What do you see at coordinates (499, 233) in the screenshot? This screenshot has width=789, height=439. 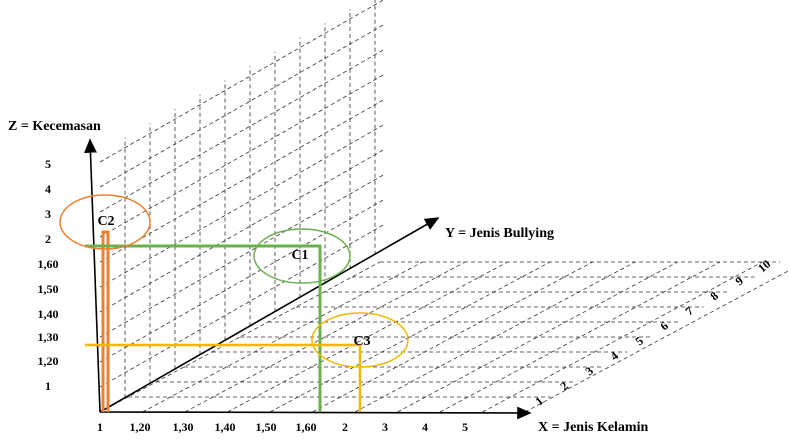 I see `axis-label: Y = Jenis Bullying` at bounding box center [499, 233].